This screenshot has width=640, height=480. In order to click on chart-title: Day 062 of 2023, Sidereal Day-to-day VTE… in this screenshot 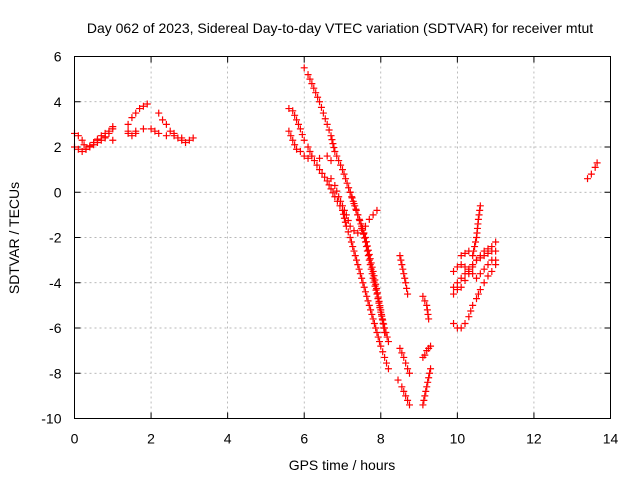, I will do `click(340, 28)`.